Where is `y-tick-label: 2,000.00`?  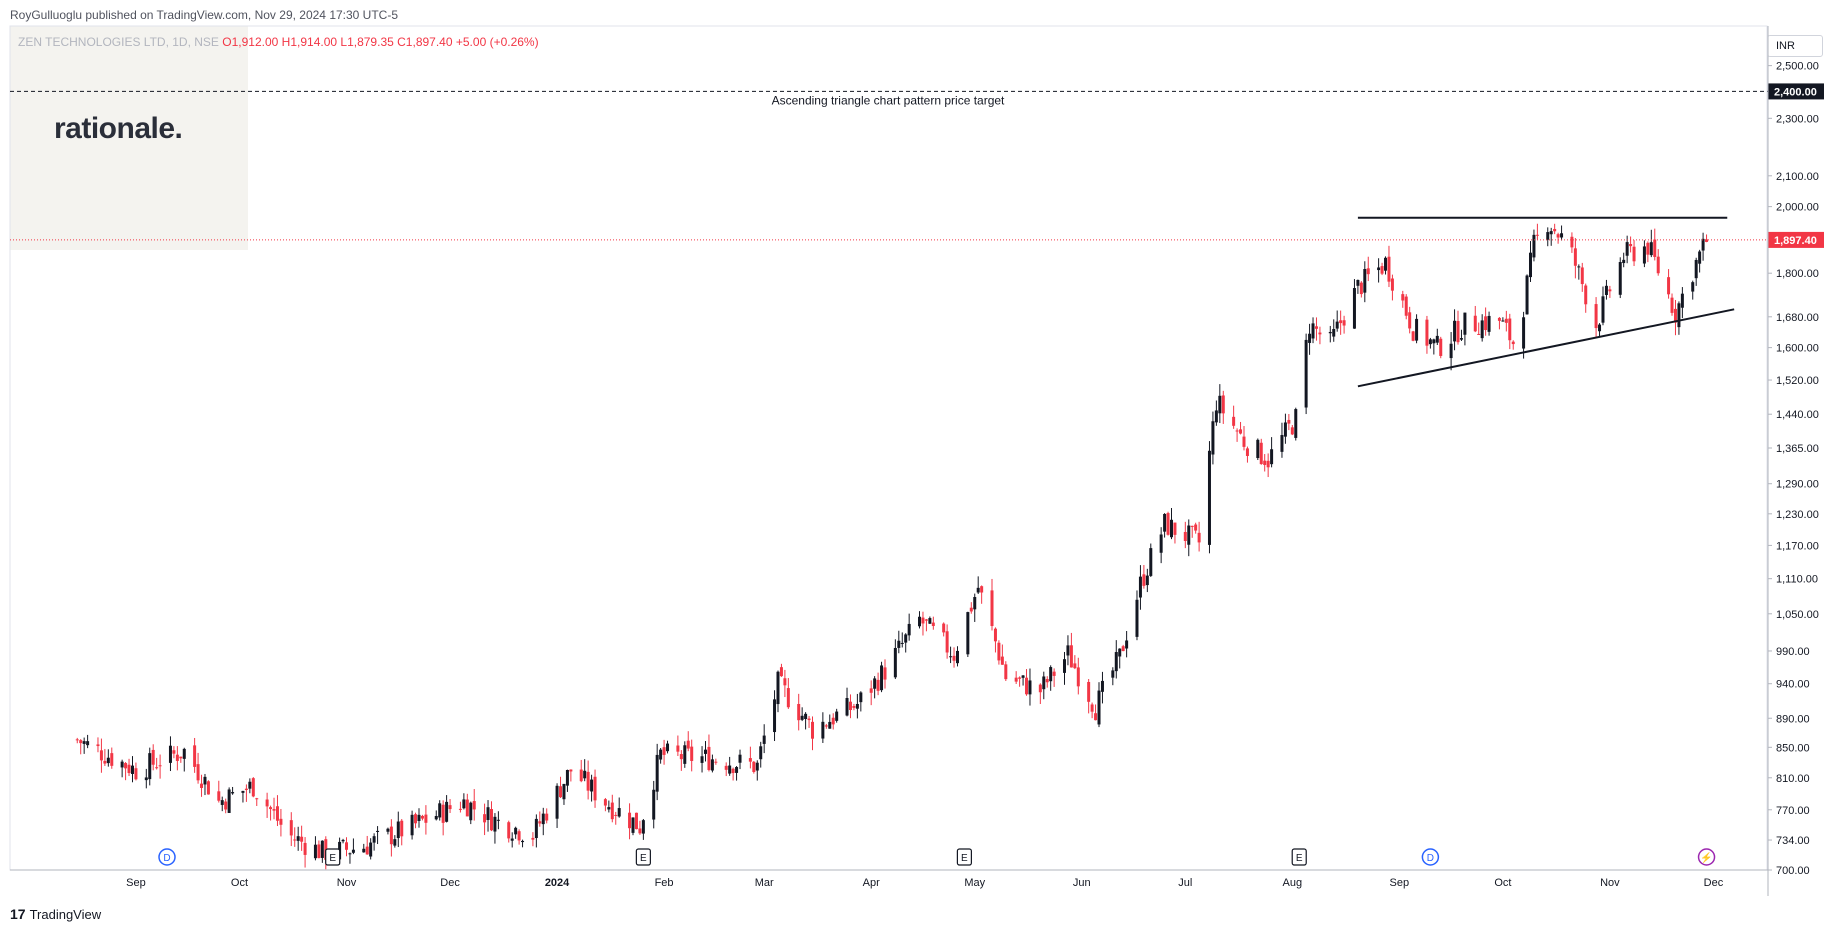
y-tick-label: 2,000.00 is located at coordinates (1797, 208).